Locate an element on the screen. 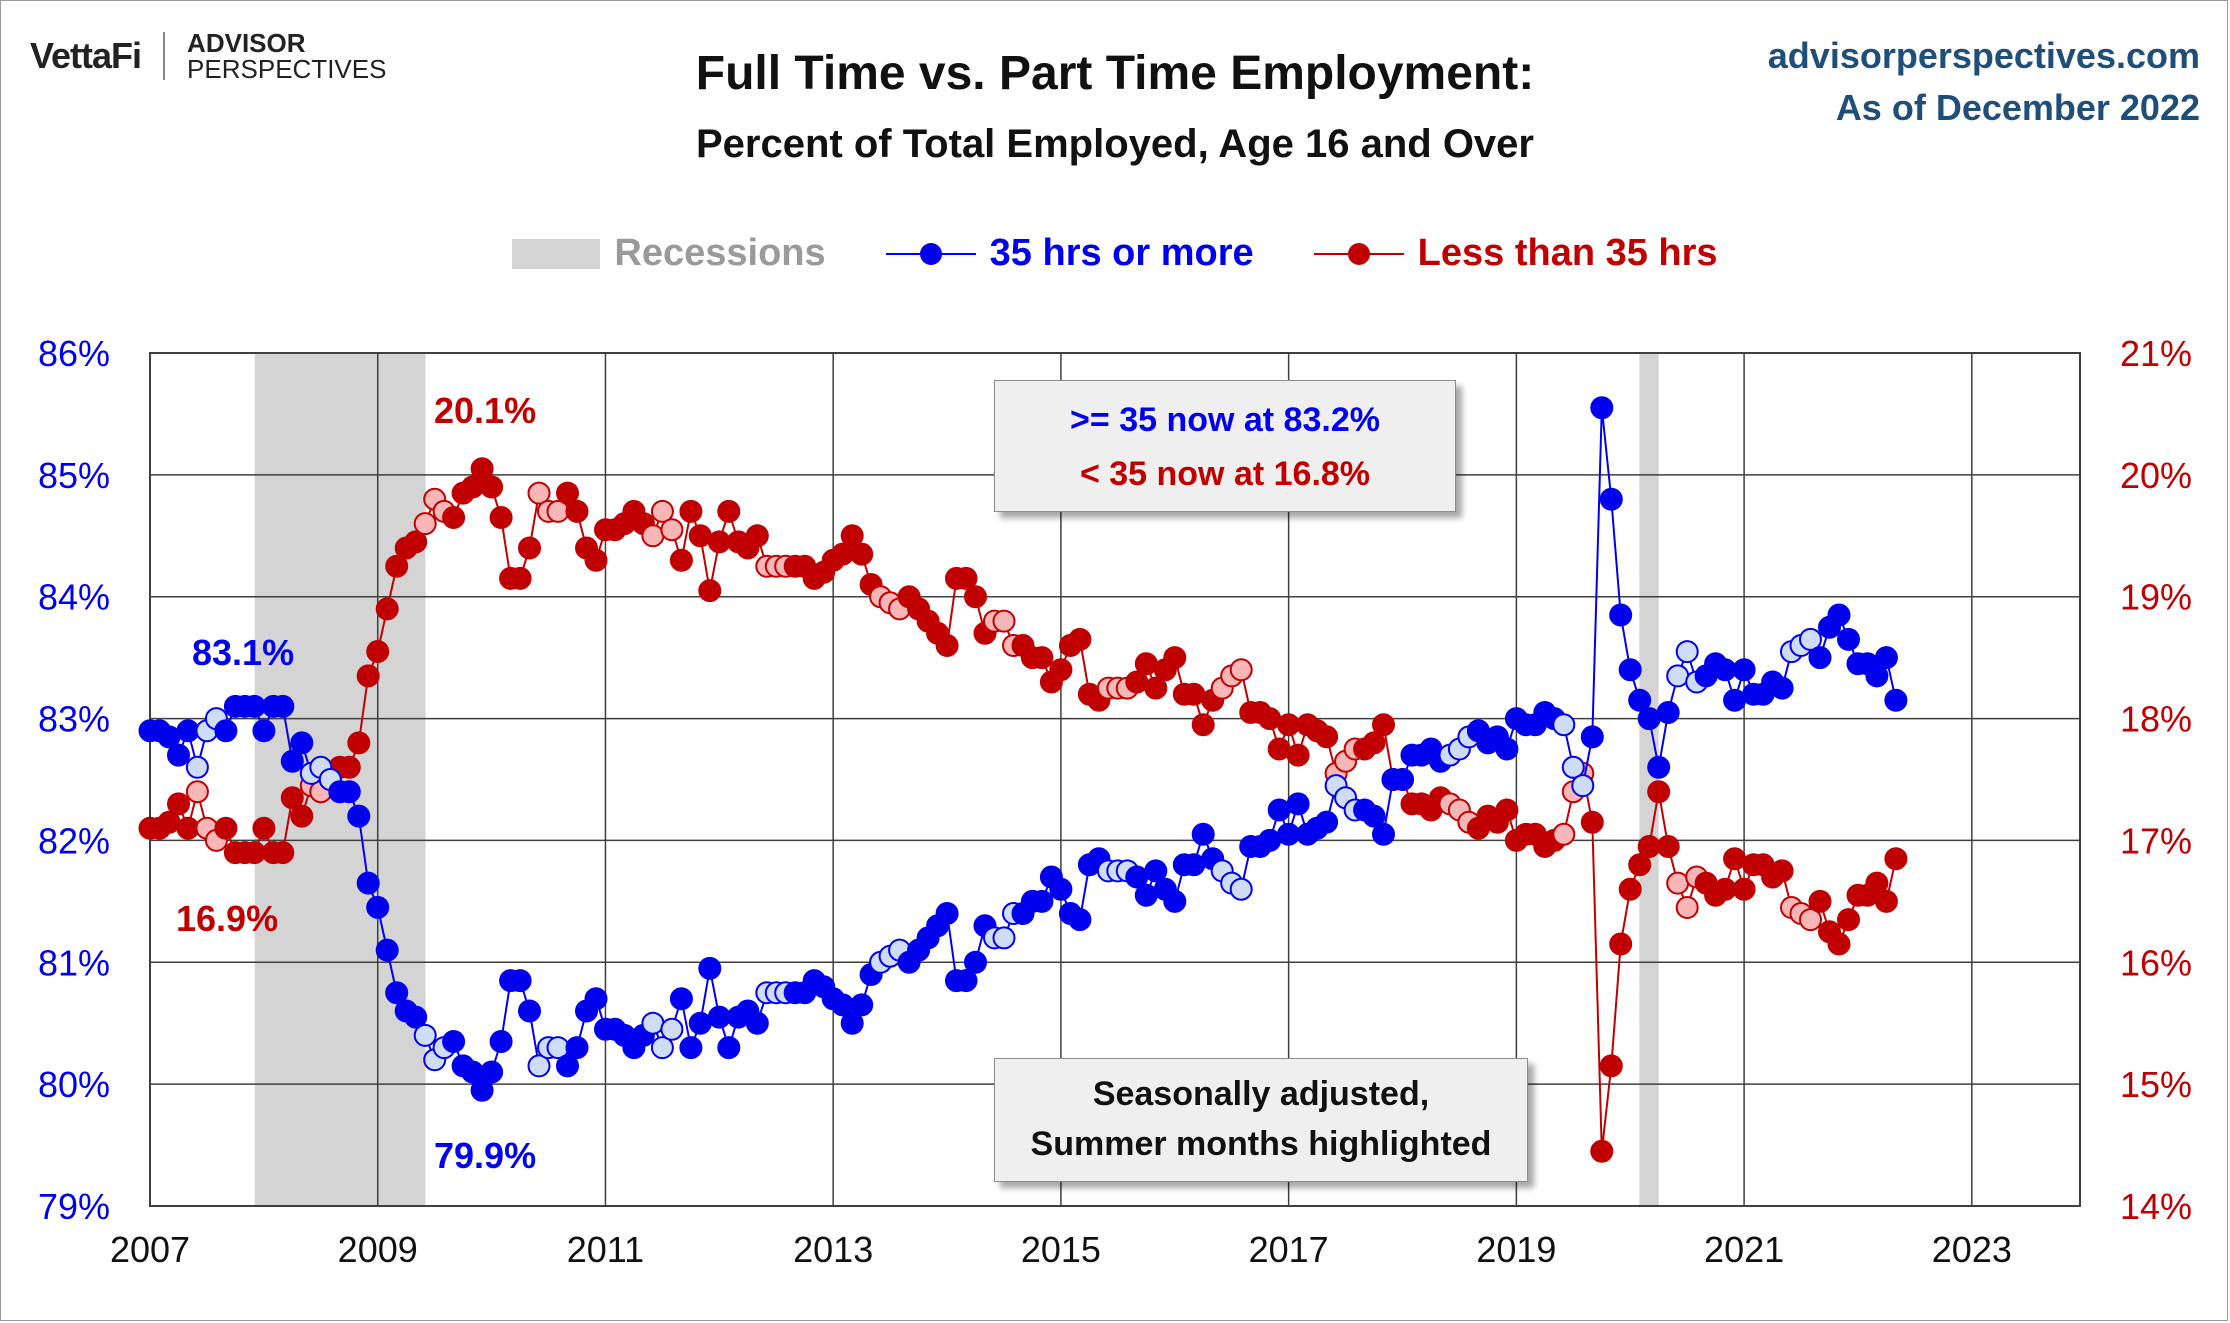  x-tick-label: 2015 is located at coordinates (1061, 1249).